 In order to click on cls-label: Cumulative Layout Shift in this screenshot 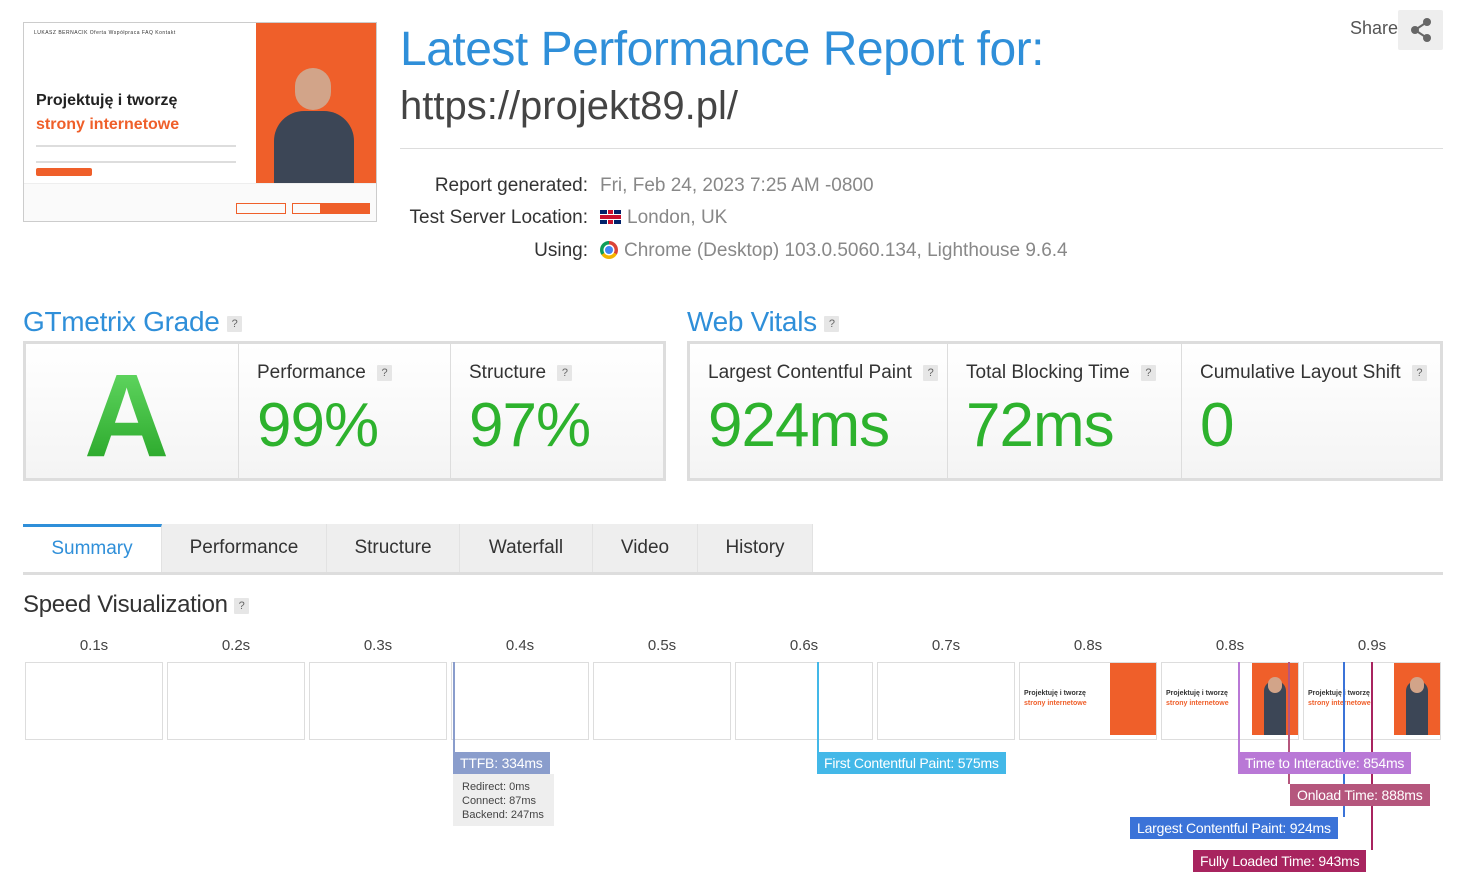, I will do `click(1300, 372)`.